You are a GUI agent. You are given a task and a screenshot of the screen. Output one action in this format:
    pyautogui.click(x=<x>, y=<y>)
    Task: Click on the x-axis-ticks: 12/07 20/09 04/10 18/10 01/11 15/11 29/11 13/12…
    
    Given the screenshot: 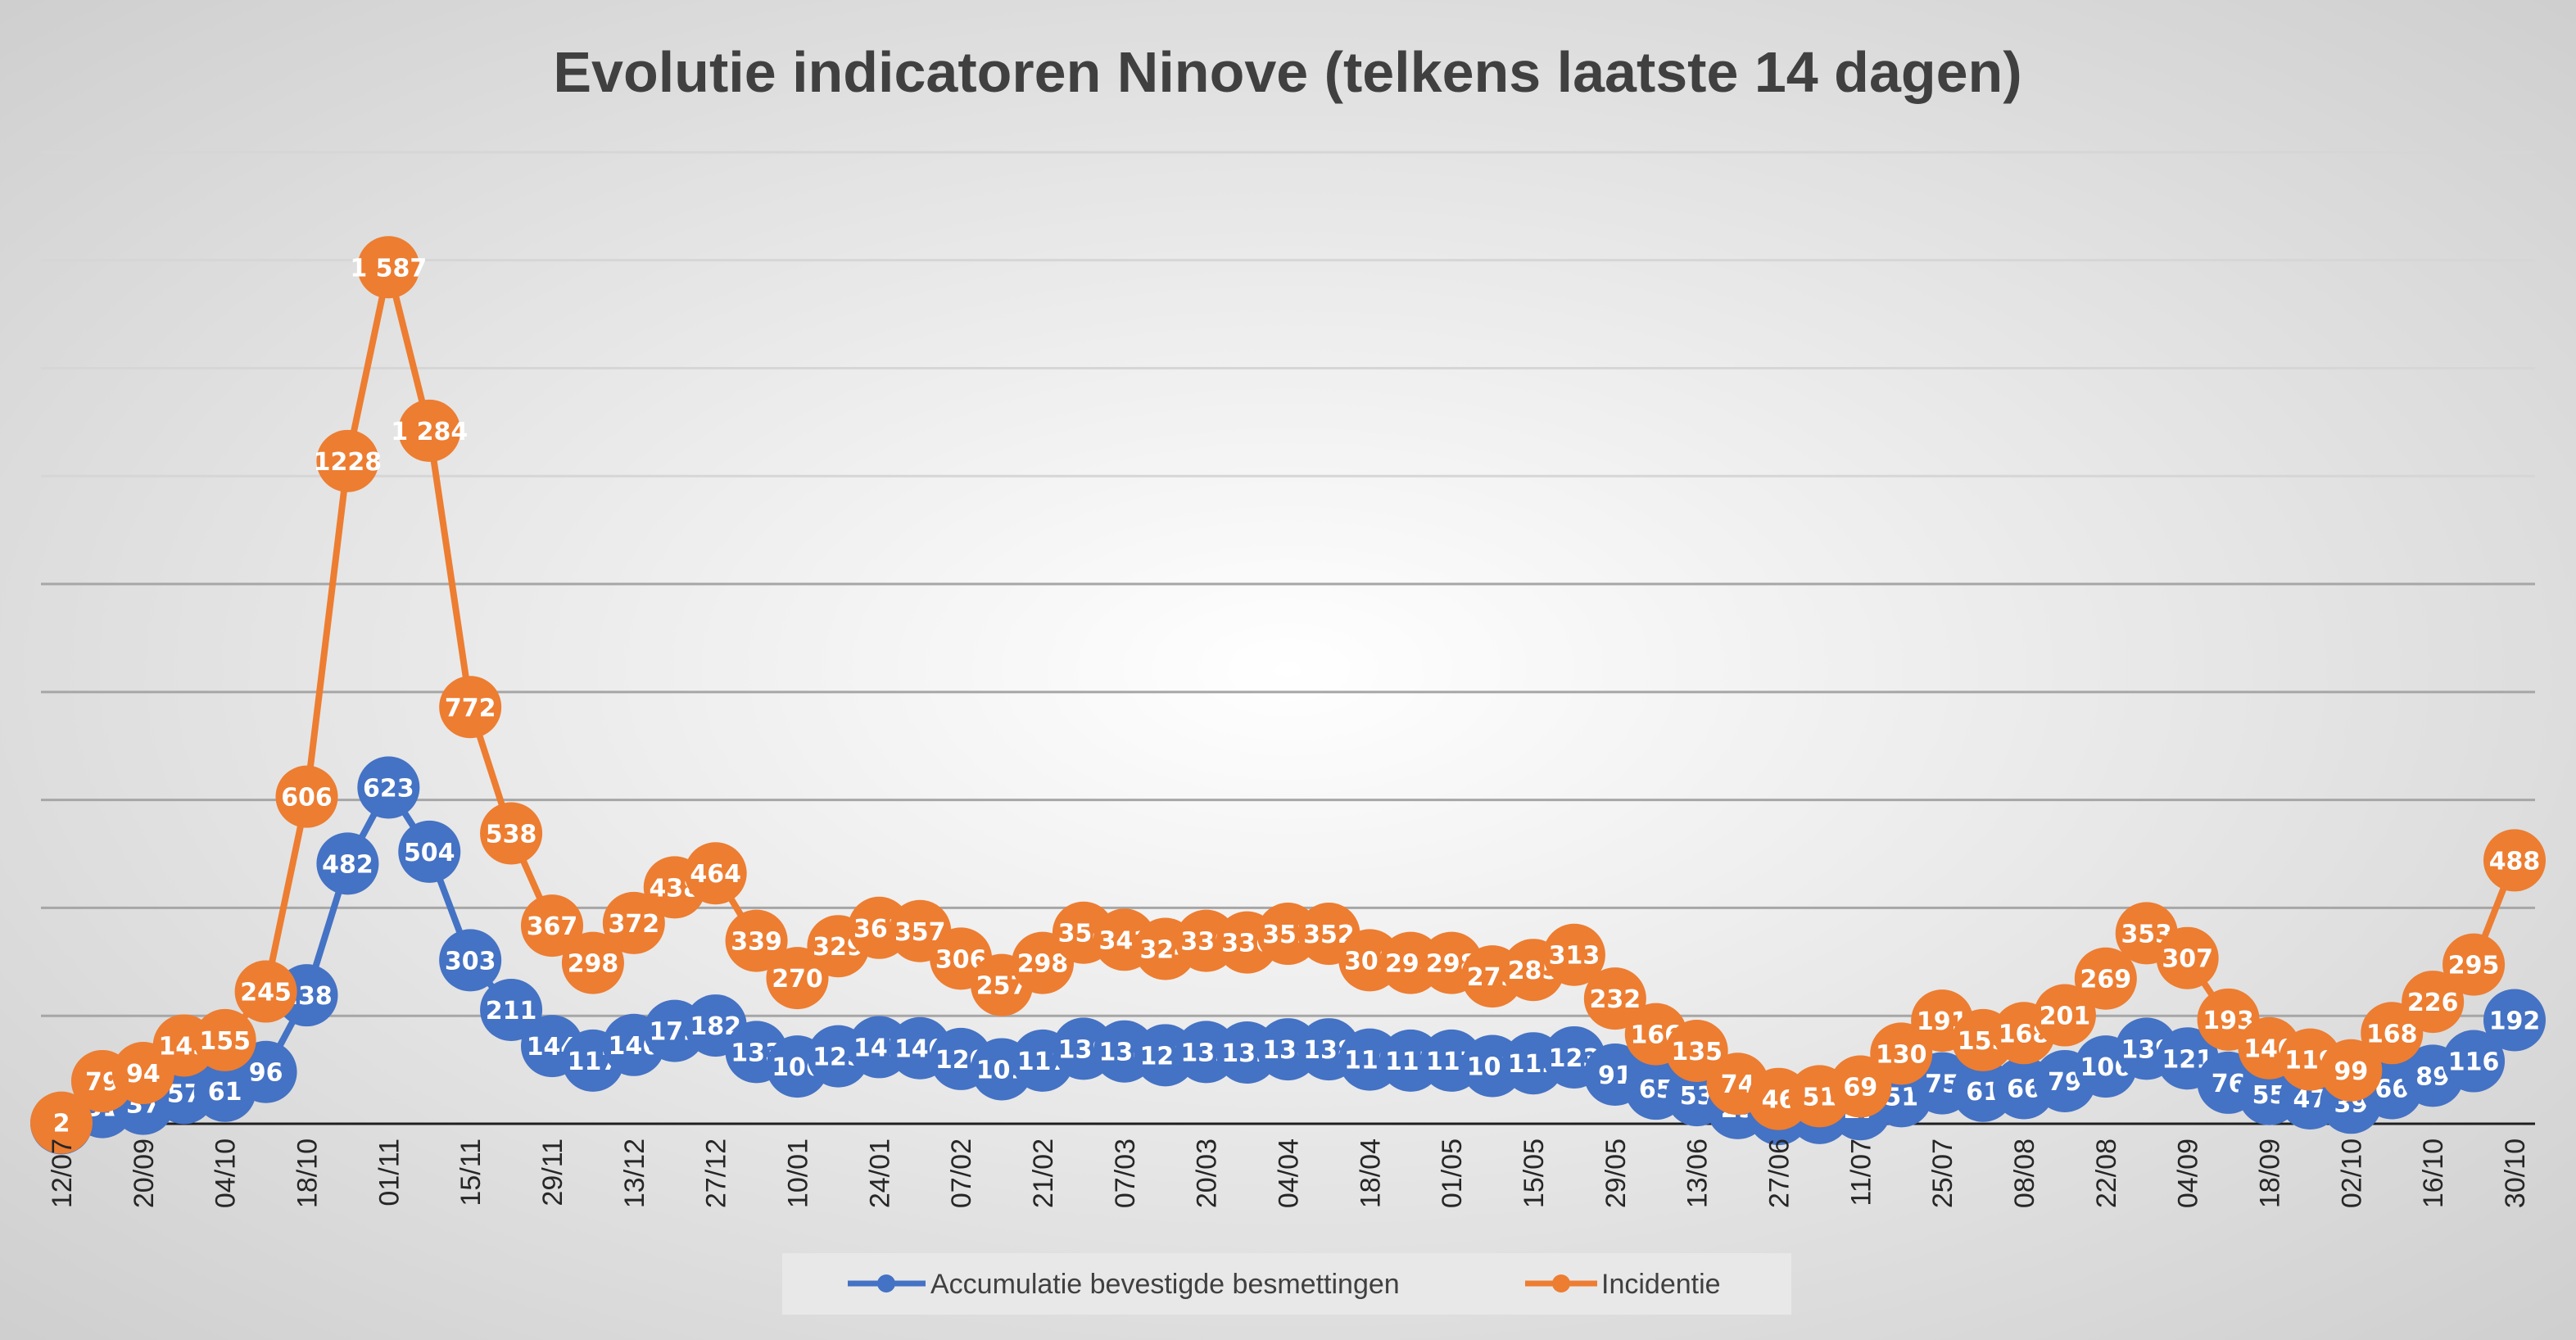 What is the action you would take?
    pyautogui.click(x=1289, y=1174)
    